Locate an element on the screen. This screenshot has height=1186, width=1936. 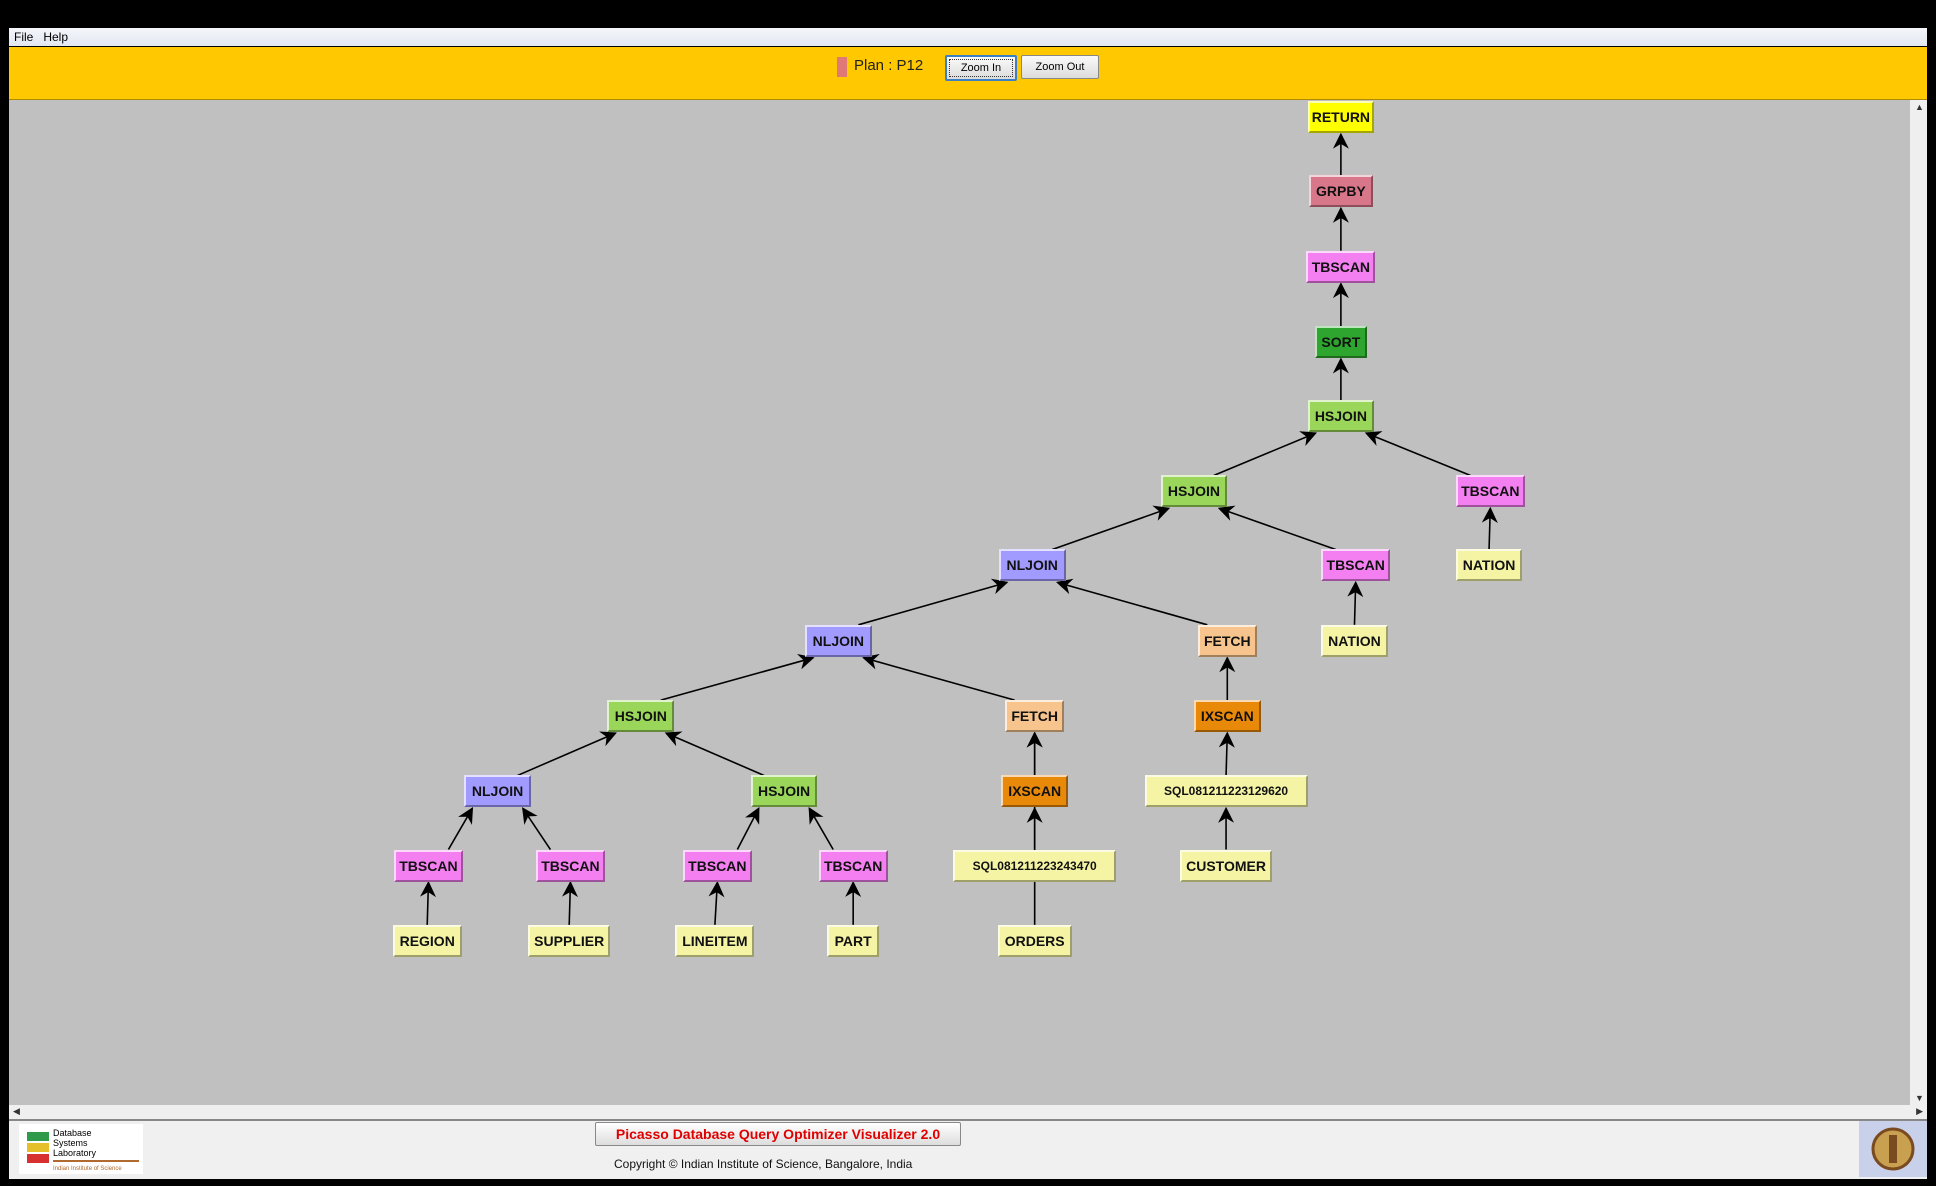
scroll-down-arrow-icon: ▼ is located at coordinates (1919, 1098).